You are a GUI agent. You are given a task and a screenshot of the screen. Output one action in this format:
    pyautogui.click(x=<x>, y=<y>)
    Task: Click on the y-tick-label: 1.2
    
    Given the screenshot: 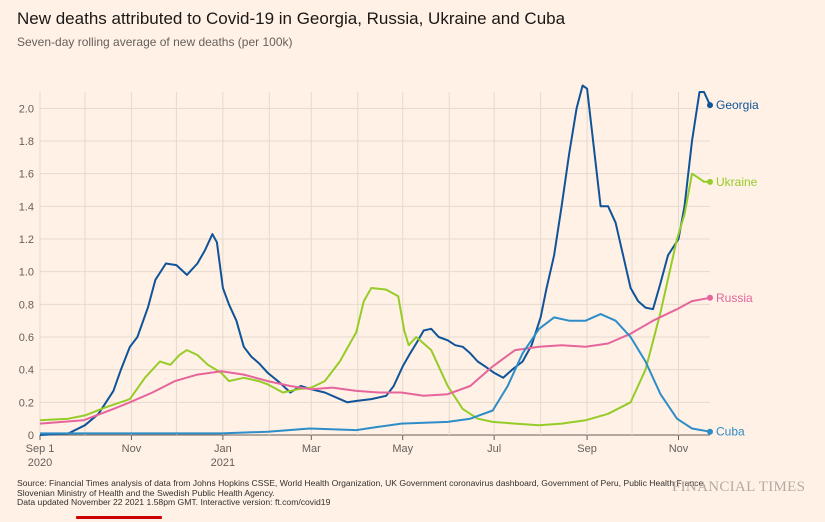 What is the action you would take?
    pyautogui.click(x=26, y=240)
    